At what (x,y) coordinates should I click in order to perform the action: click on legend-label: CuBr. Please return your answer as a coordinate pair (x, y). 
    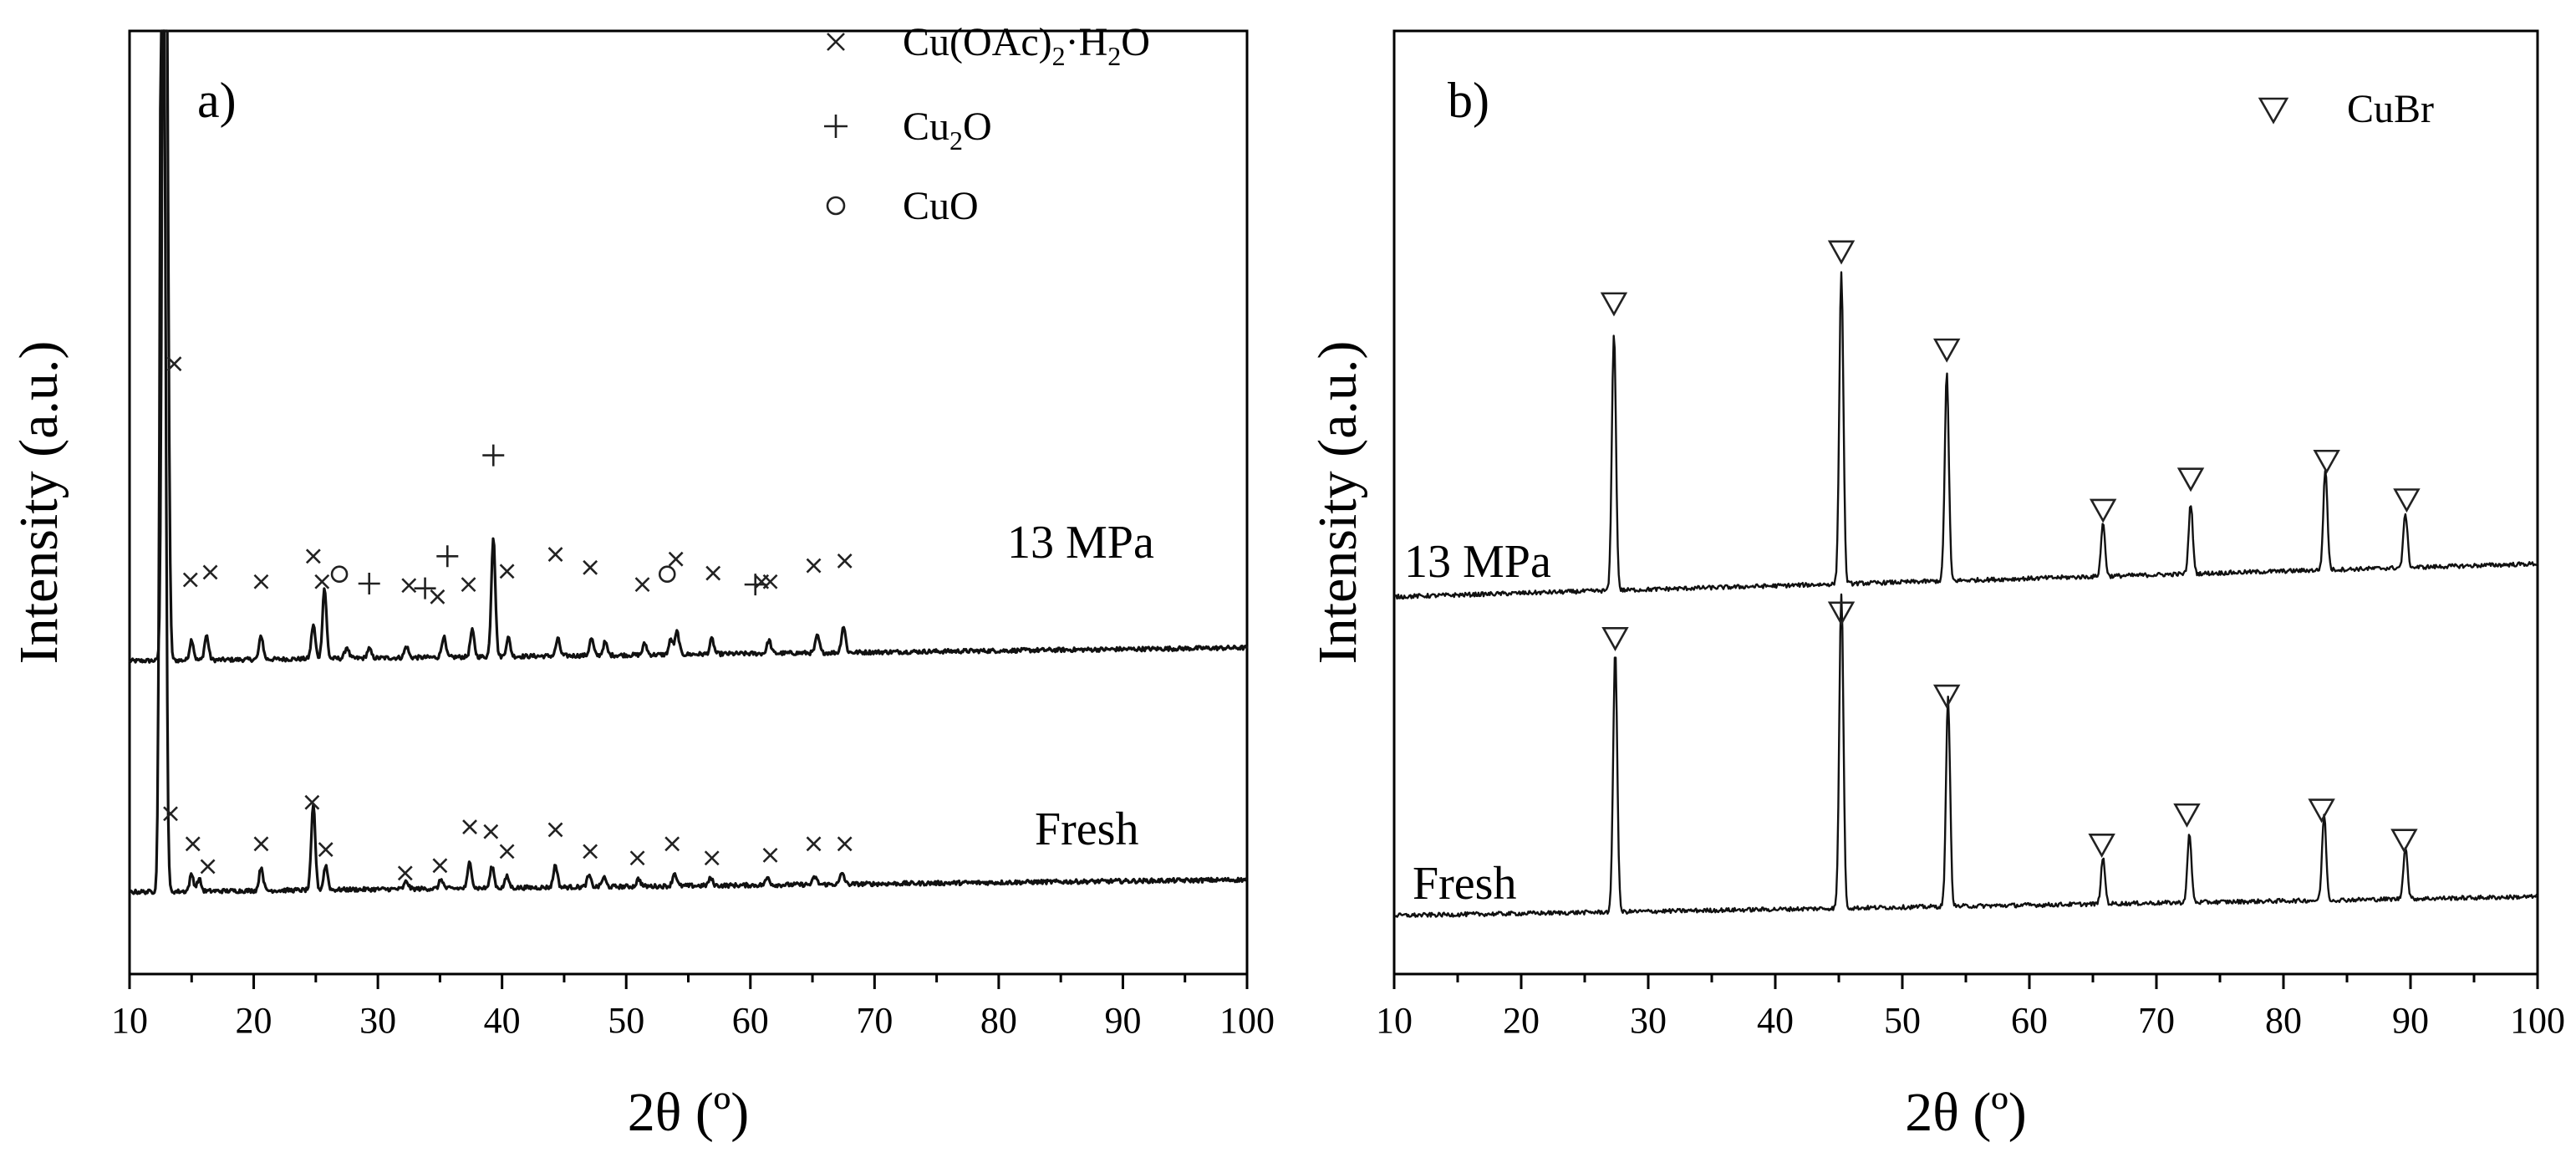
    Looking at the image, I should click on (2390, 109).